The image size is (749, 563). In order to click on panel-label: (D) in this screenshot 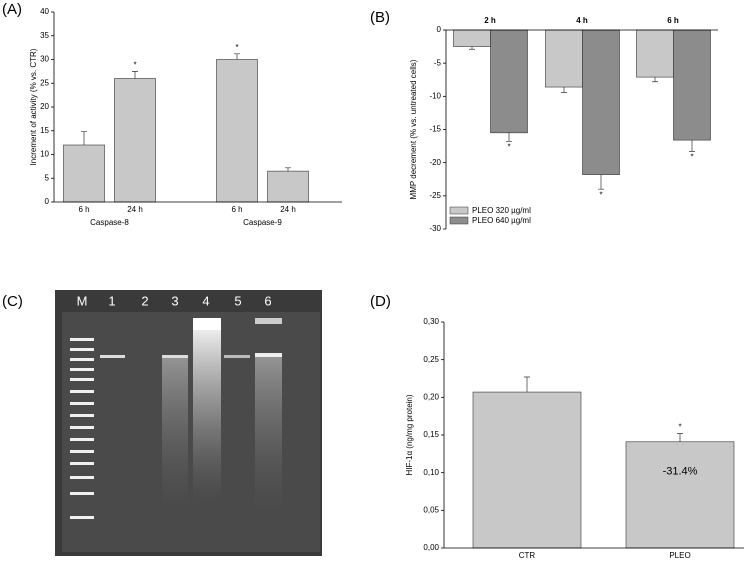, I will do `click(380, 301)`.